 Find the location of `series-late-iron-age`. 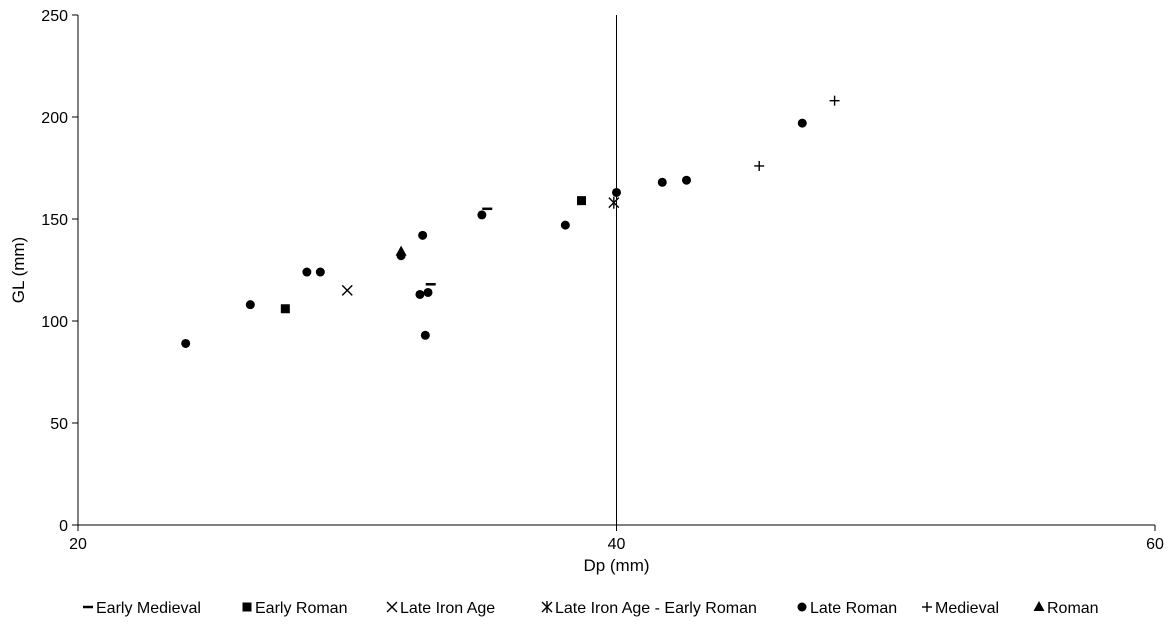

series-late-iron-age is located at coordinates (347, 290).